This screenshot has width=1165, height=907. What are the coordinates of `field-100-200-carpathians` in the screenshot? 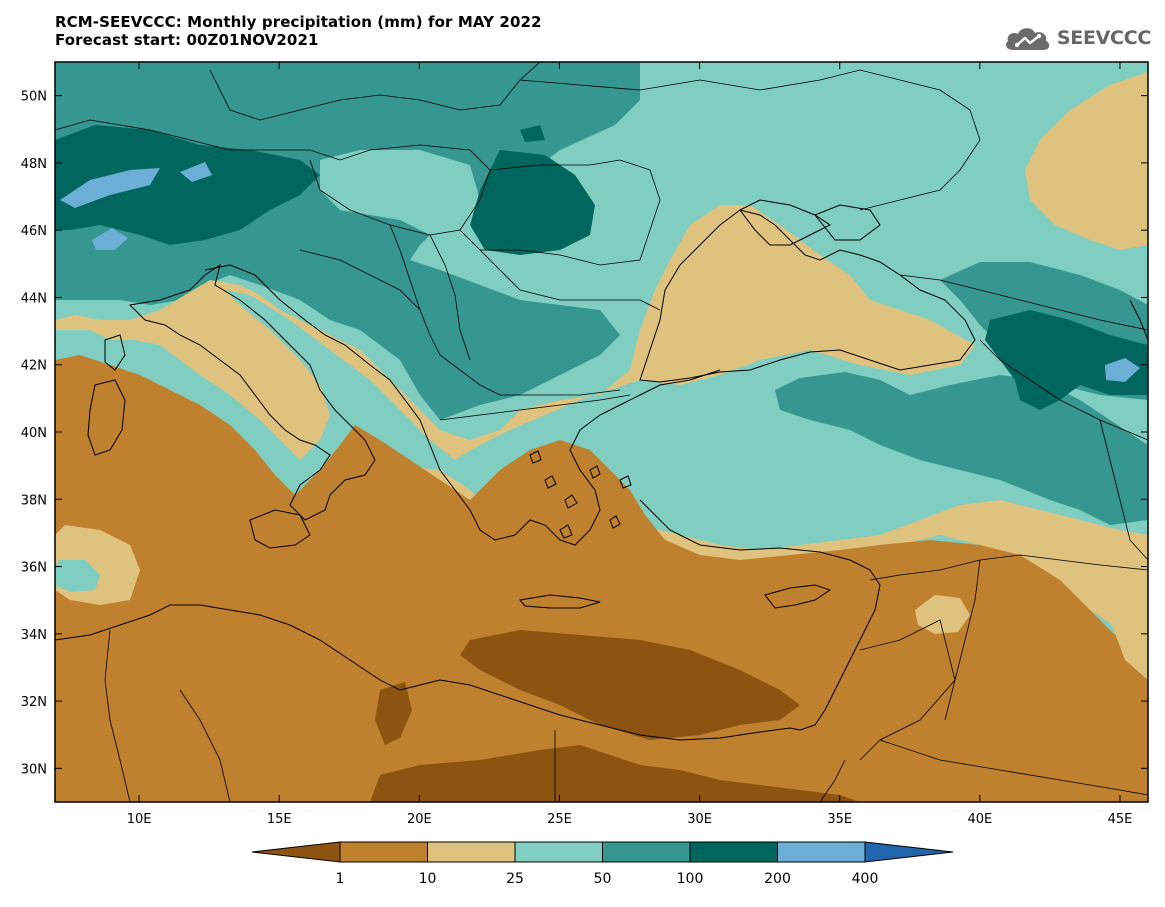 It's located at (532, 202).